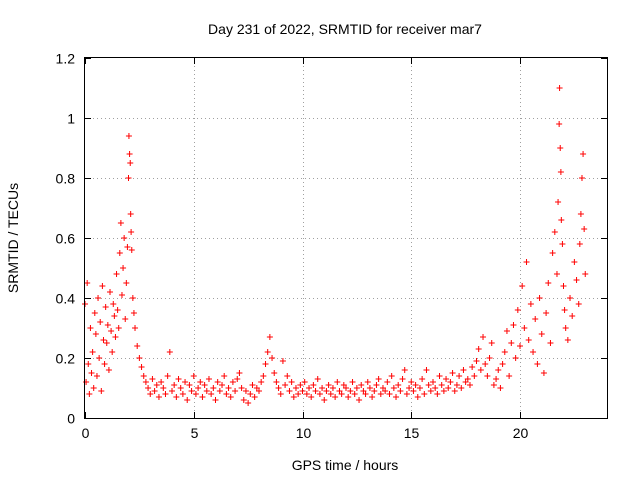 The image size is (640, 485). I want to click on y-tick-label: 1.2, so click(66, 59).